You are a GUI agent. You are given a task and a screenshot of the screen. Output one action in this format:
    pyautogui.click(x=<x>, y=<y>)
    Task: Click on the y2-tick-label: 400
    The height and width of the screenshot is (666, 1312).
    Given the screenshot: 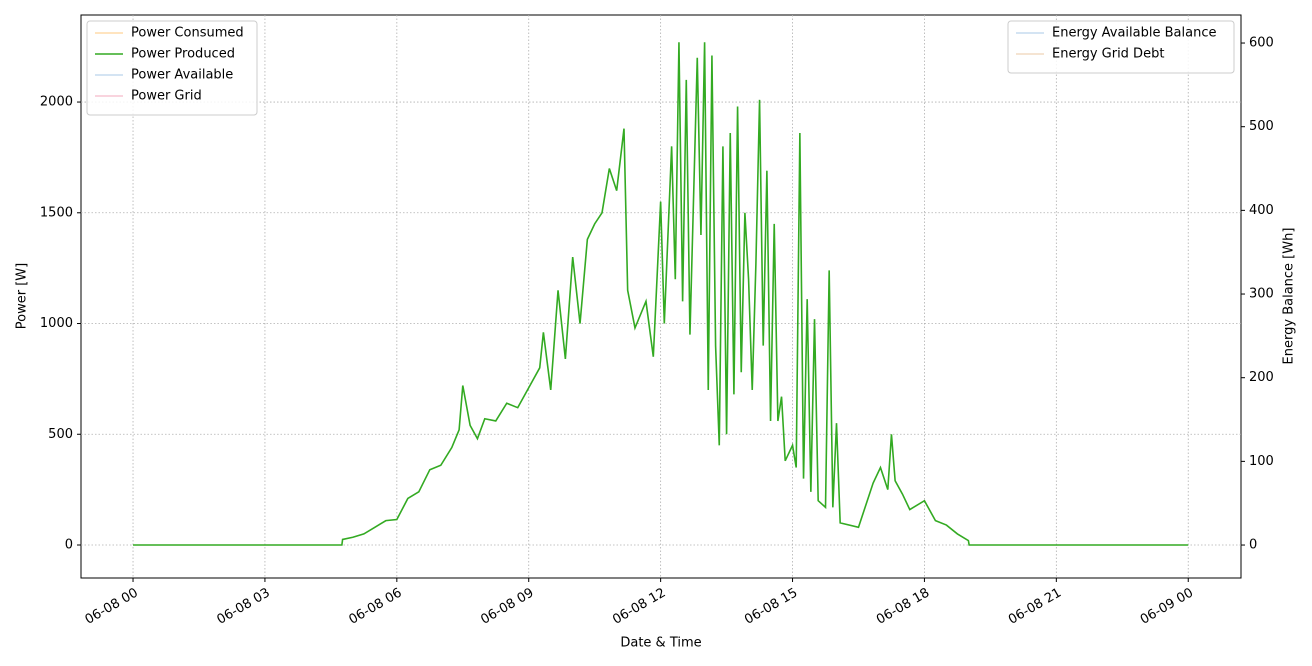 What is the action you would take?
    pyautogui.click(x=1261, y=210)
    